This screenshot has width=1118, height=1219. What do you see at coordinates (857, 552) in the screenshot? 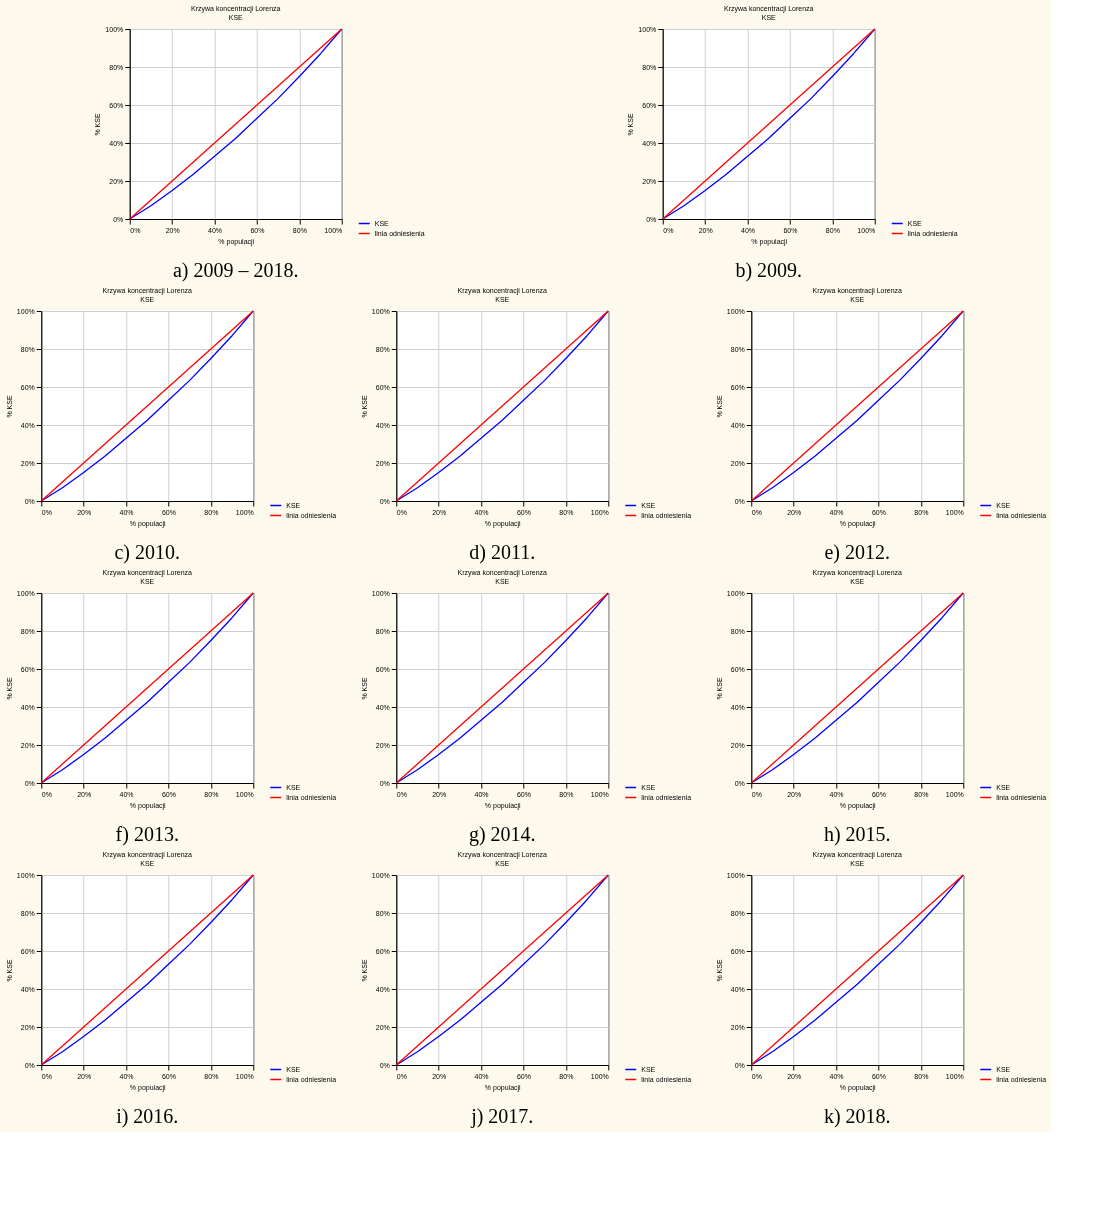
I see `text: e) 2012.` at bounding box center [857, 552].